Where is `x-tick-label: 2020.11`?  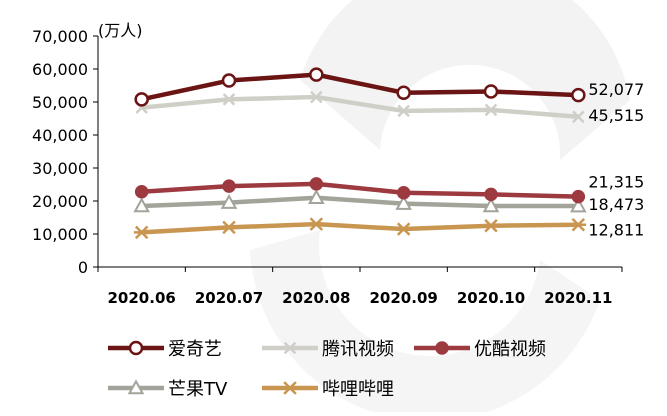
x-tick-label: 2020.11 is located at coordinates (578, 298).